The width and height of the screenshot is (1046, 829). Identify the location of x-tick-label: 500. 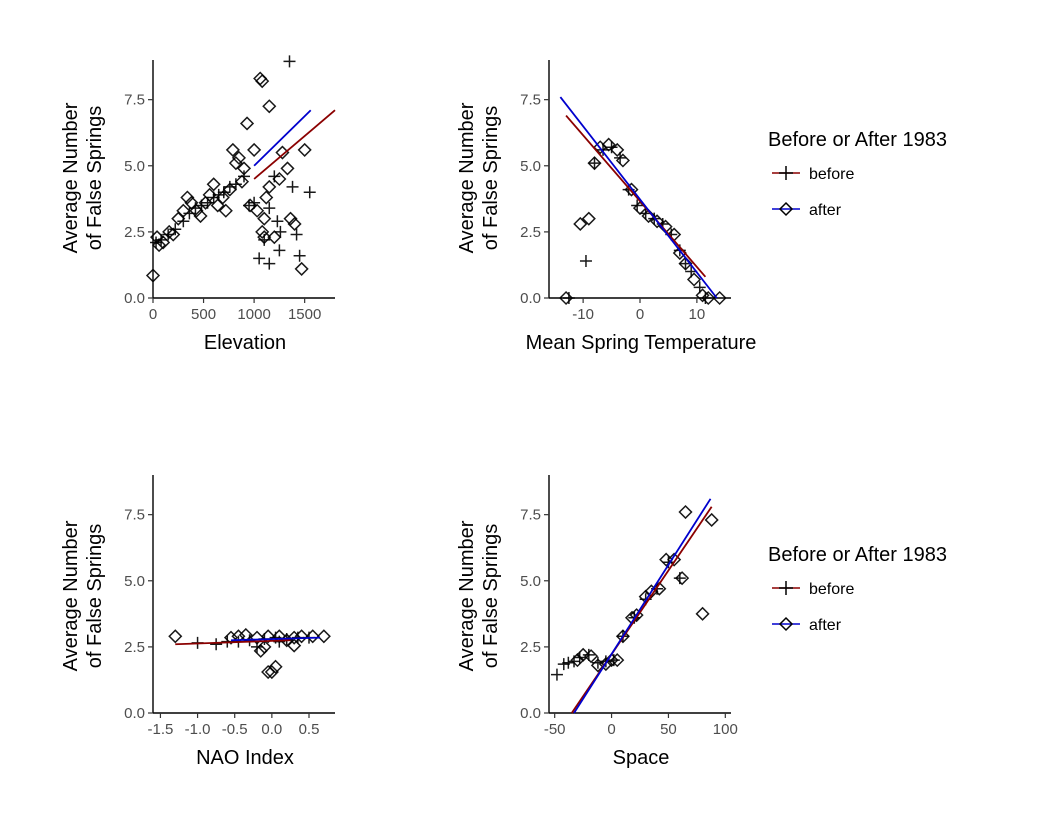
(203, 314).